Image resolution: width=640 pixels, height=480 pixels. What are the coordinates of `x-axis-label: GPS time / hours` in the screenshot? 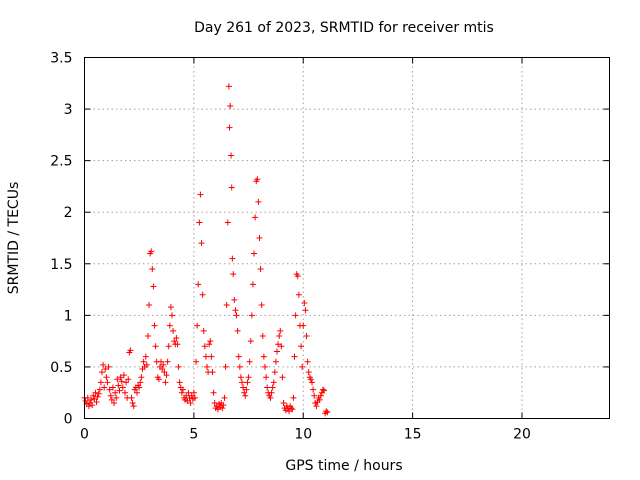 It's located at (343, 466).